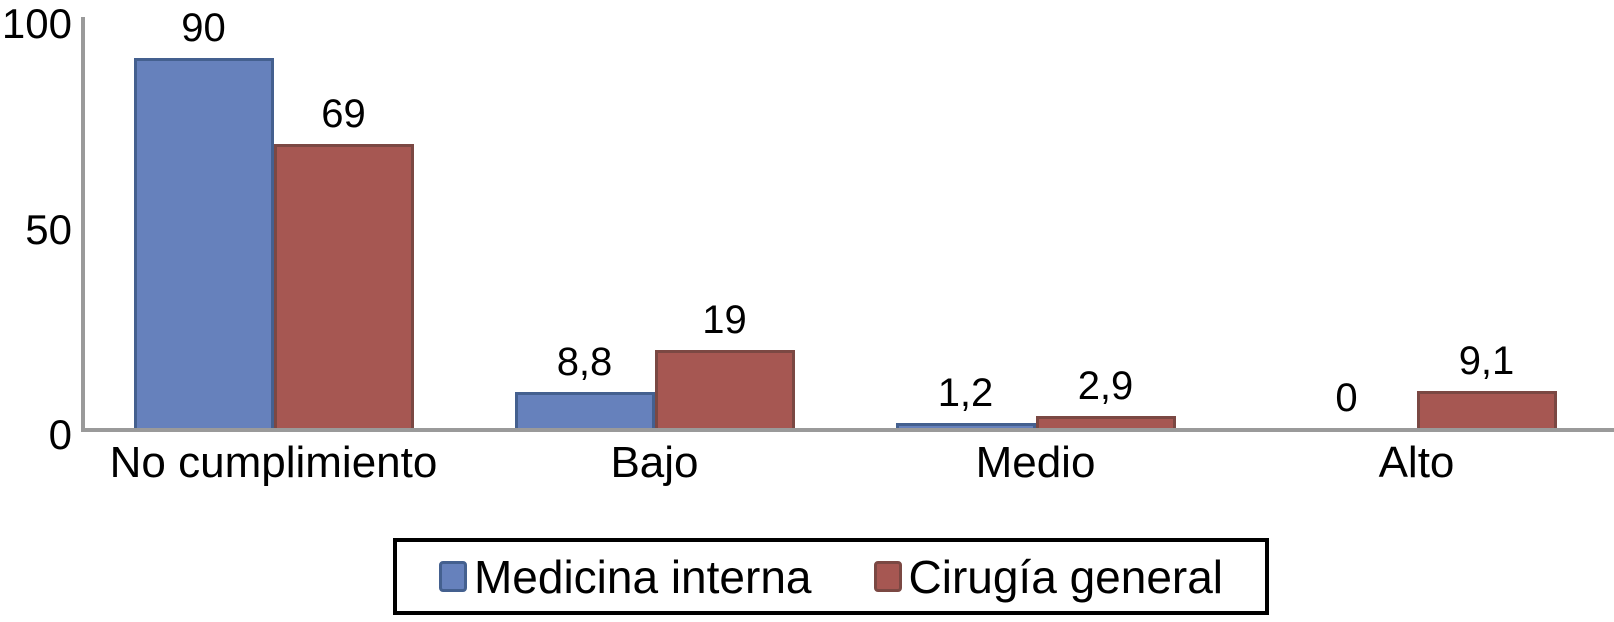 The height and width of the screenshot is (622, 1614). What do you see at coordinates (1066, 576) in the screenshot?
I see `legend-label-cirugia-general: Cirugía general` at bounding box center [1066, 576].